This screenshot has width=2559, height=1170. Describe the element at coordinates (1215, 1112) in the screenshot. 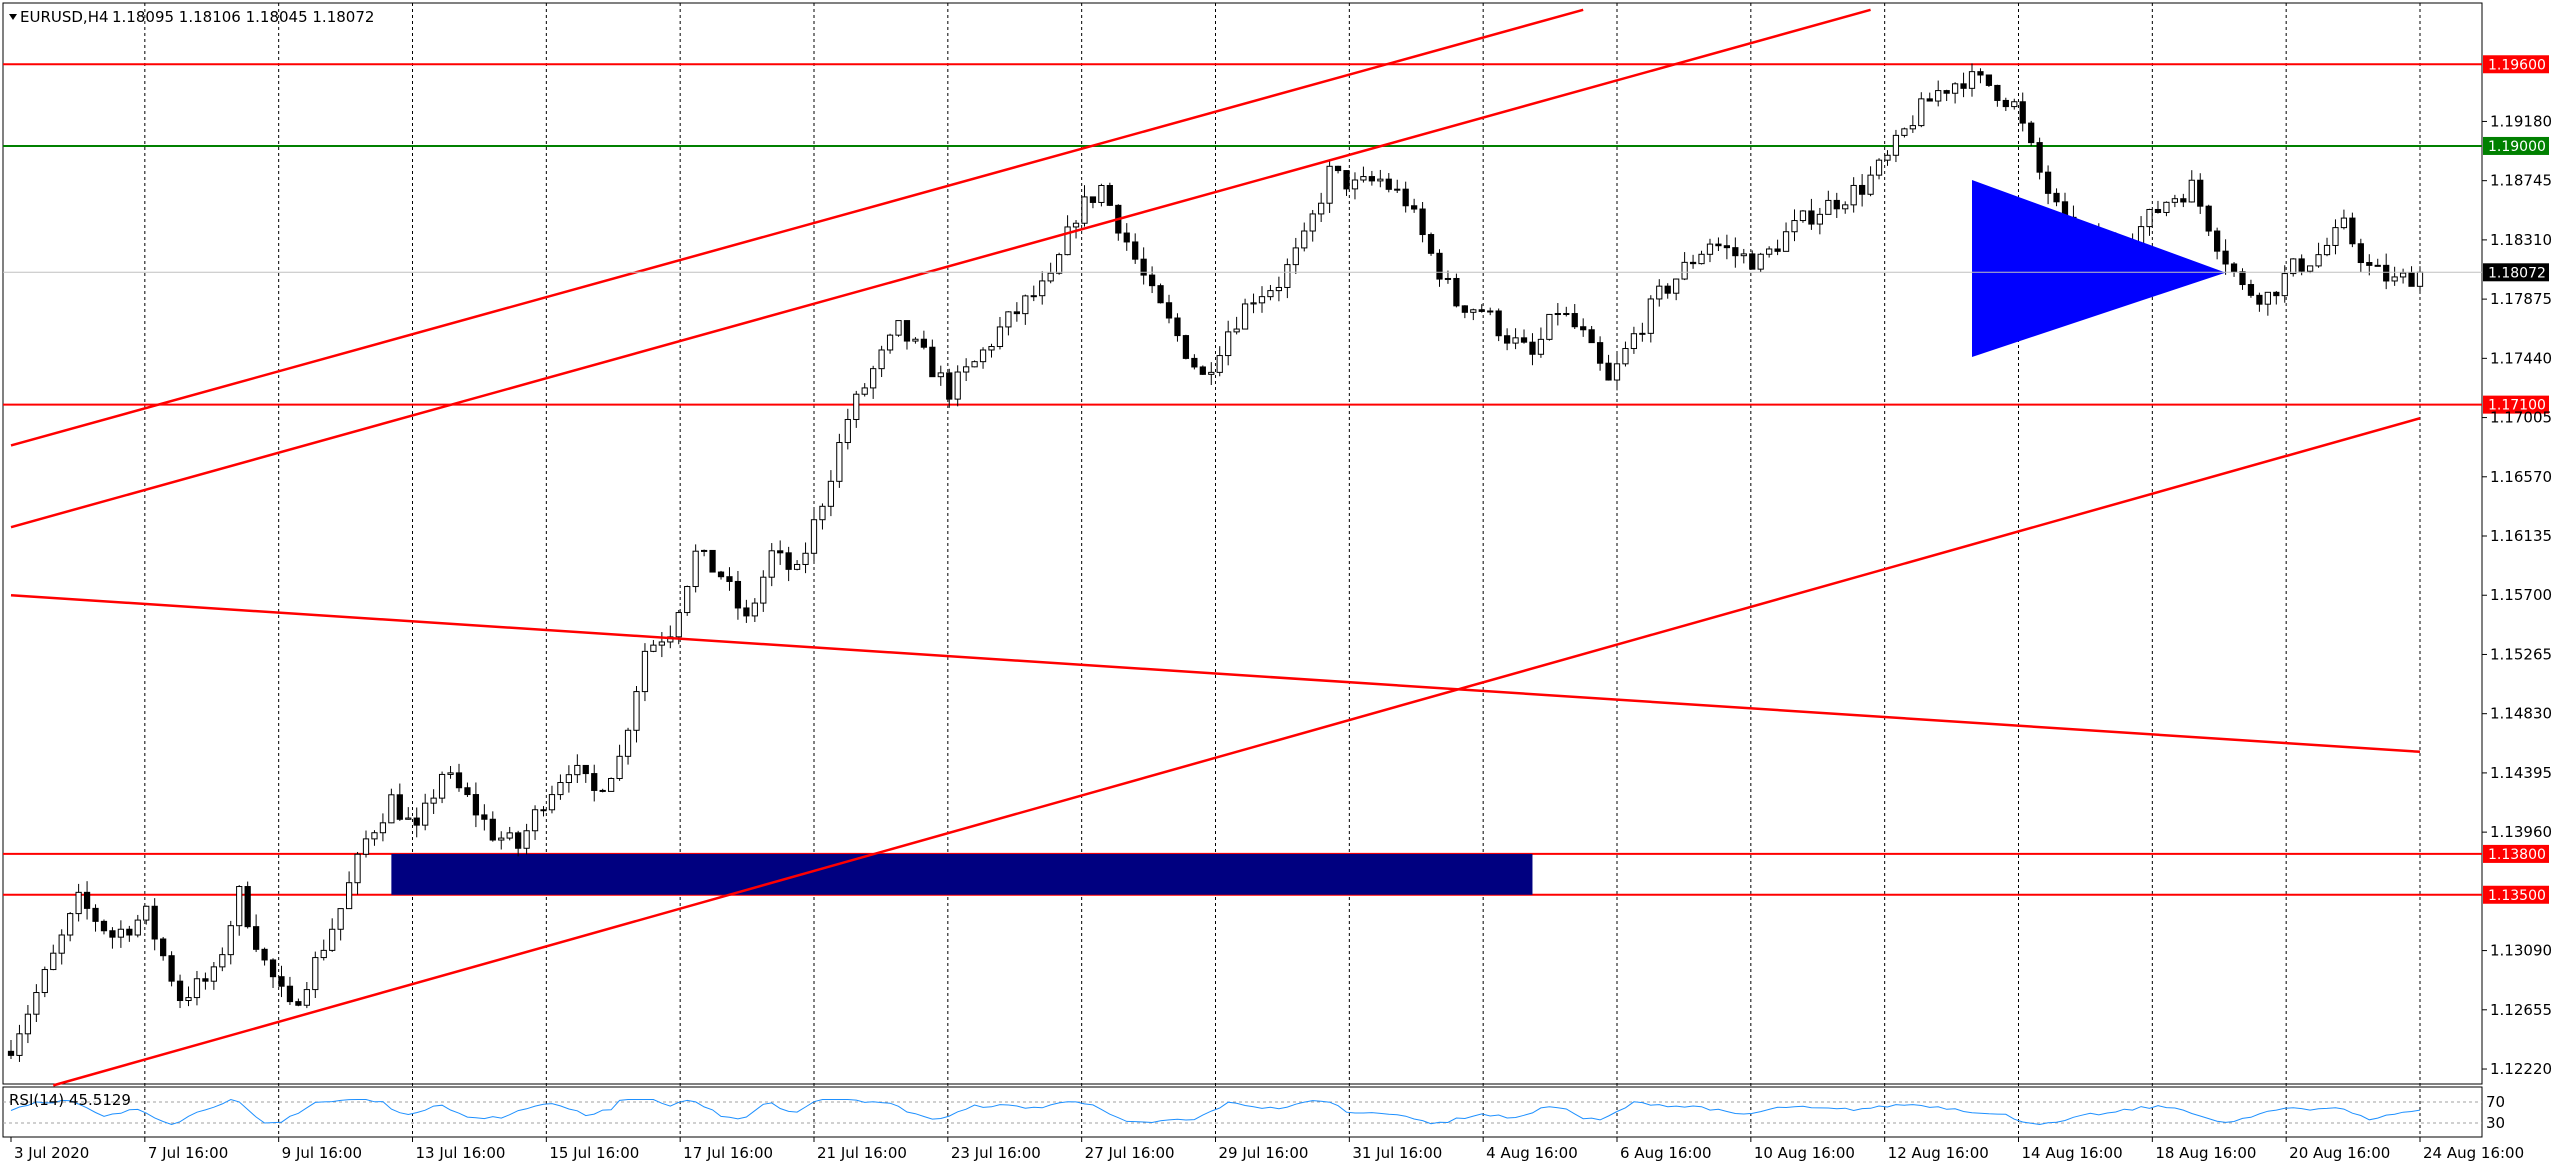

I see `rsi-line` at that location.